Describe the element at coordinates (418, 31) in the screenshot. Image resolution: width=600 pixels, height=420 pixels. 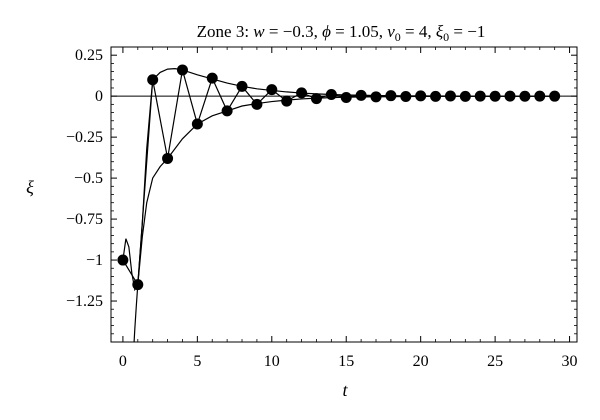
I see `title-v-val: = 4,` at that location.